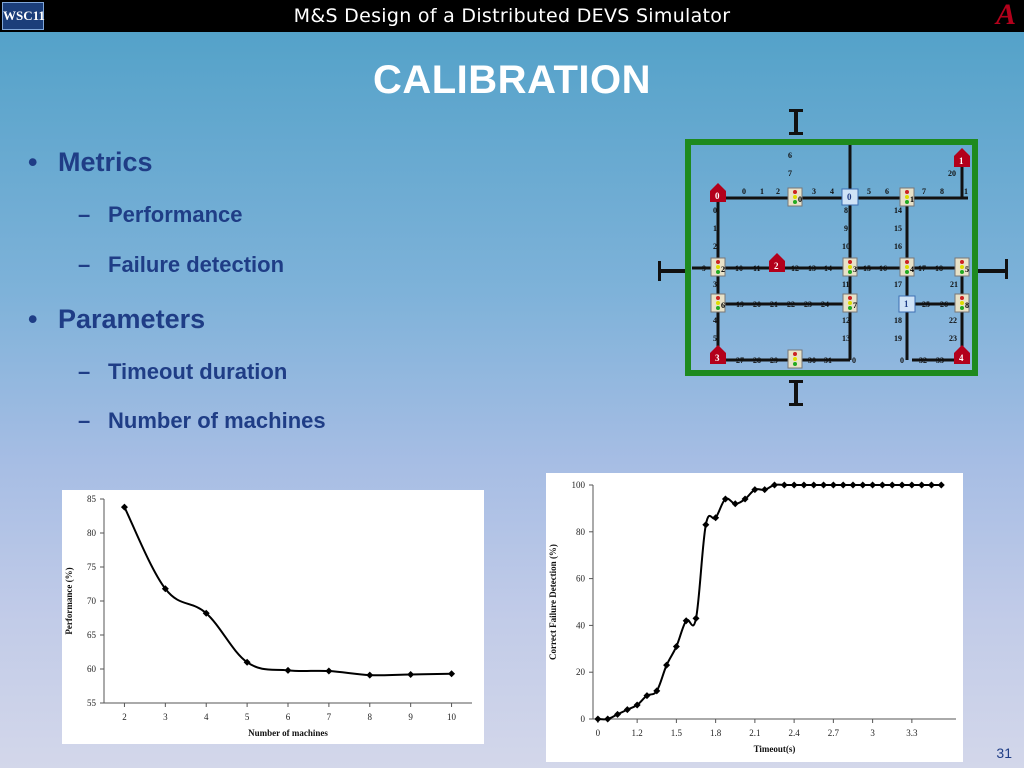 This screenshot has width=1024, height=768. I want to click on sub-bullet-performance: – Performance, so click(160, 215).